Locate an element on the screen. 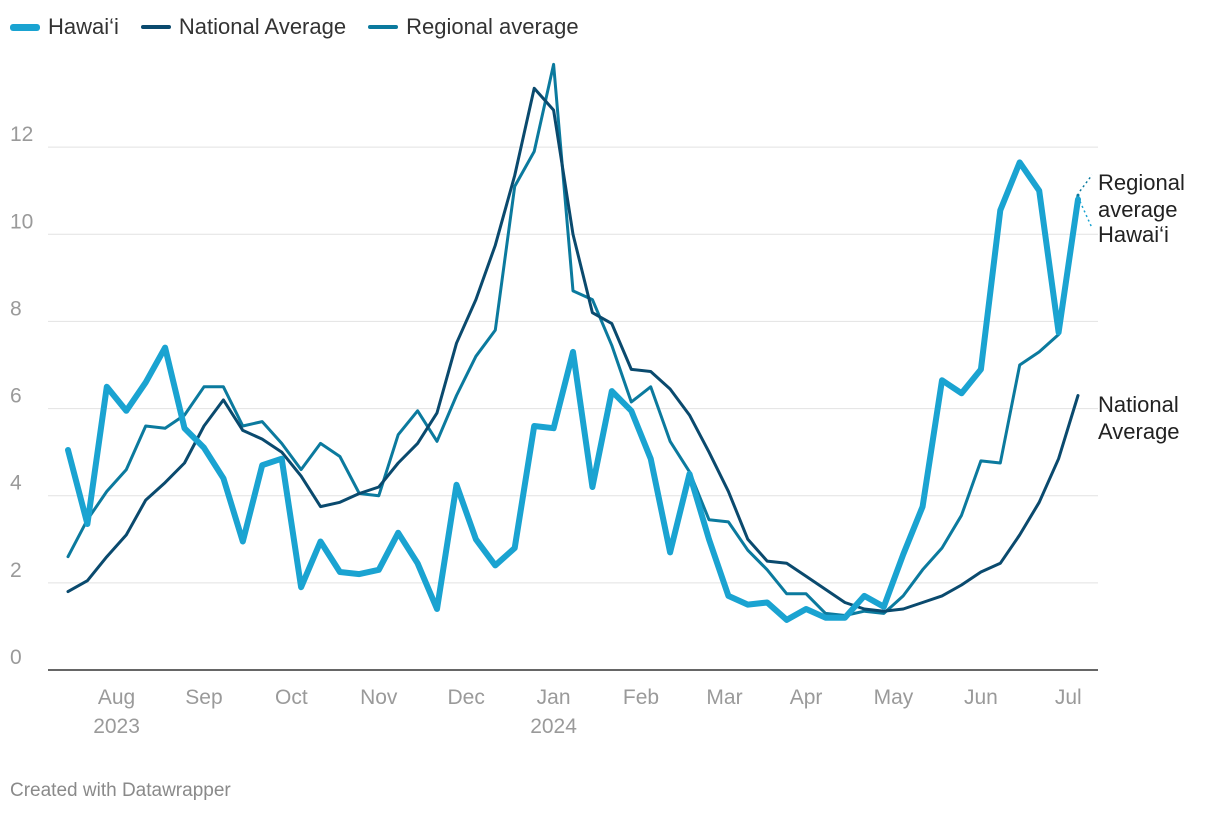 The height and width of the screenshot is (816, 1220). end-label-hawaii: Hawai‘i is located at coordinates (1133, 234).